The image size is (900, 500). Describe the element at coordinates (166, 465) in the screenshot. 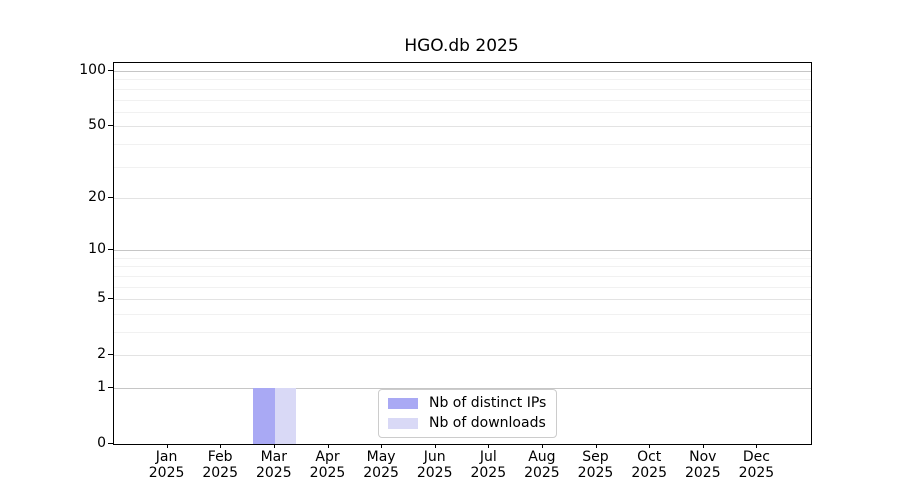

I see `x-tick-label-jan-2025: Jan 2025` at that location.